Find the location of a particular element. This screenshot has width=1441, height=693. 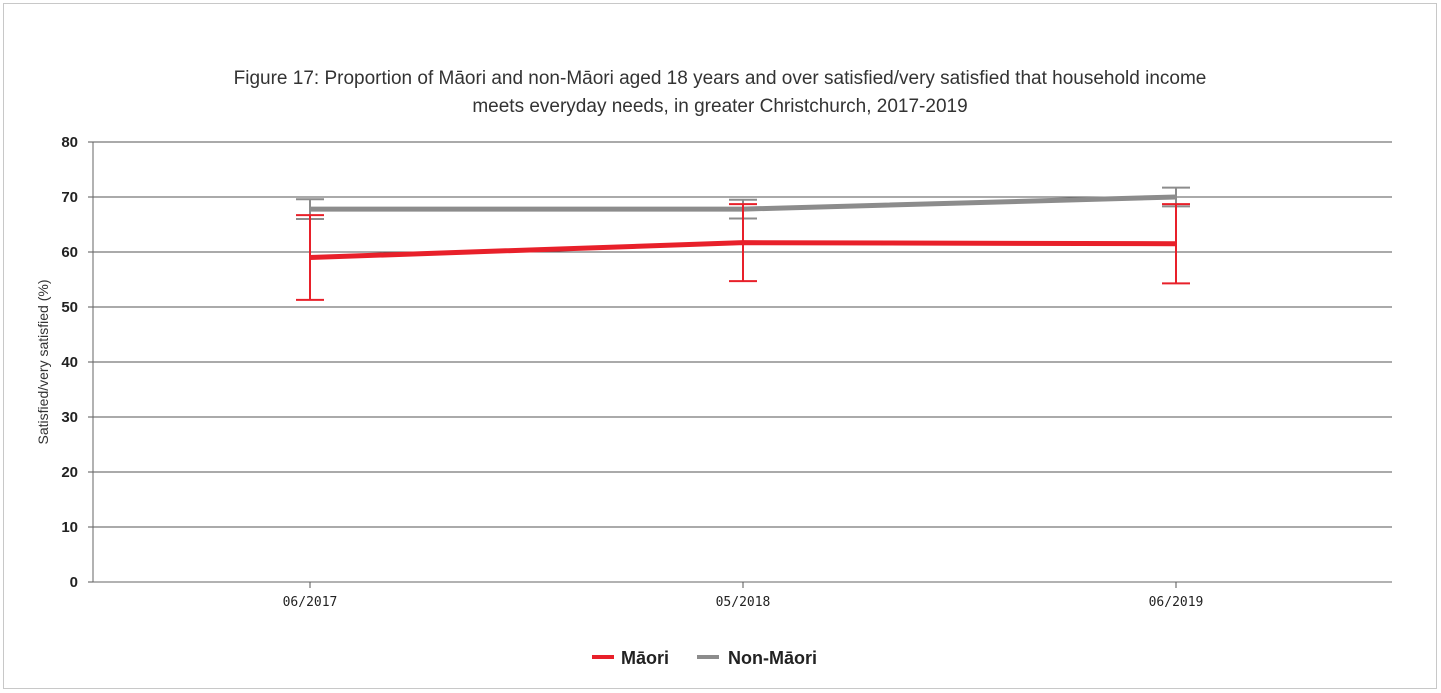

y-tick-label: 80 is located at coordinates (69, 142).